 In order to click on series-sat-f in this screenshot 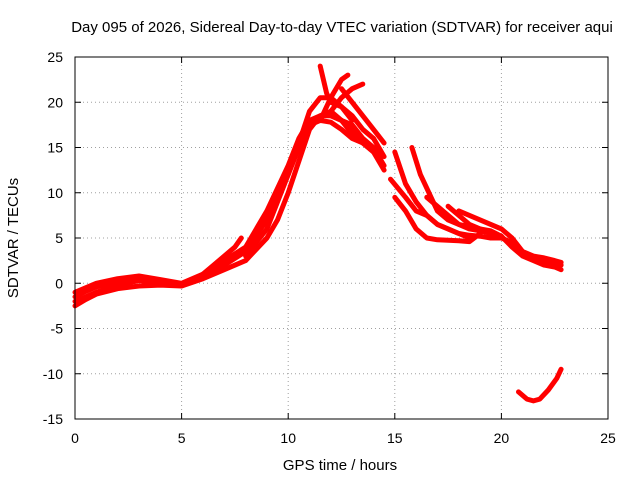, I will do `click(299, 177)`.